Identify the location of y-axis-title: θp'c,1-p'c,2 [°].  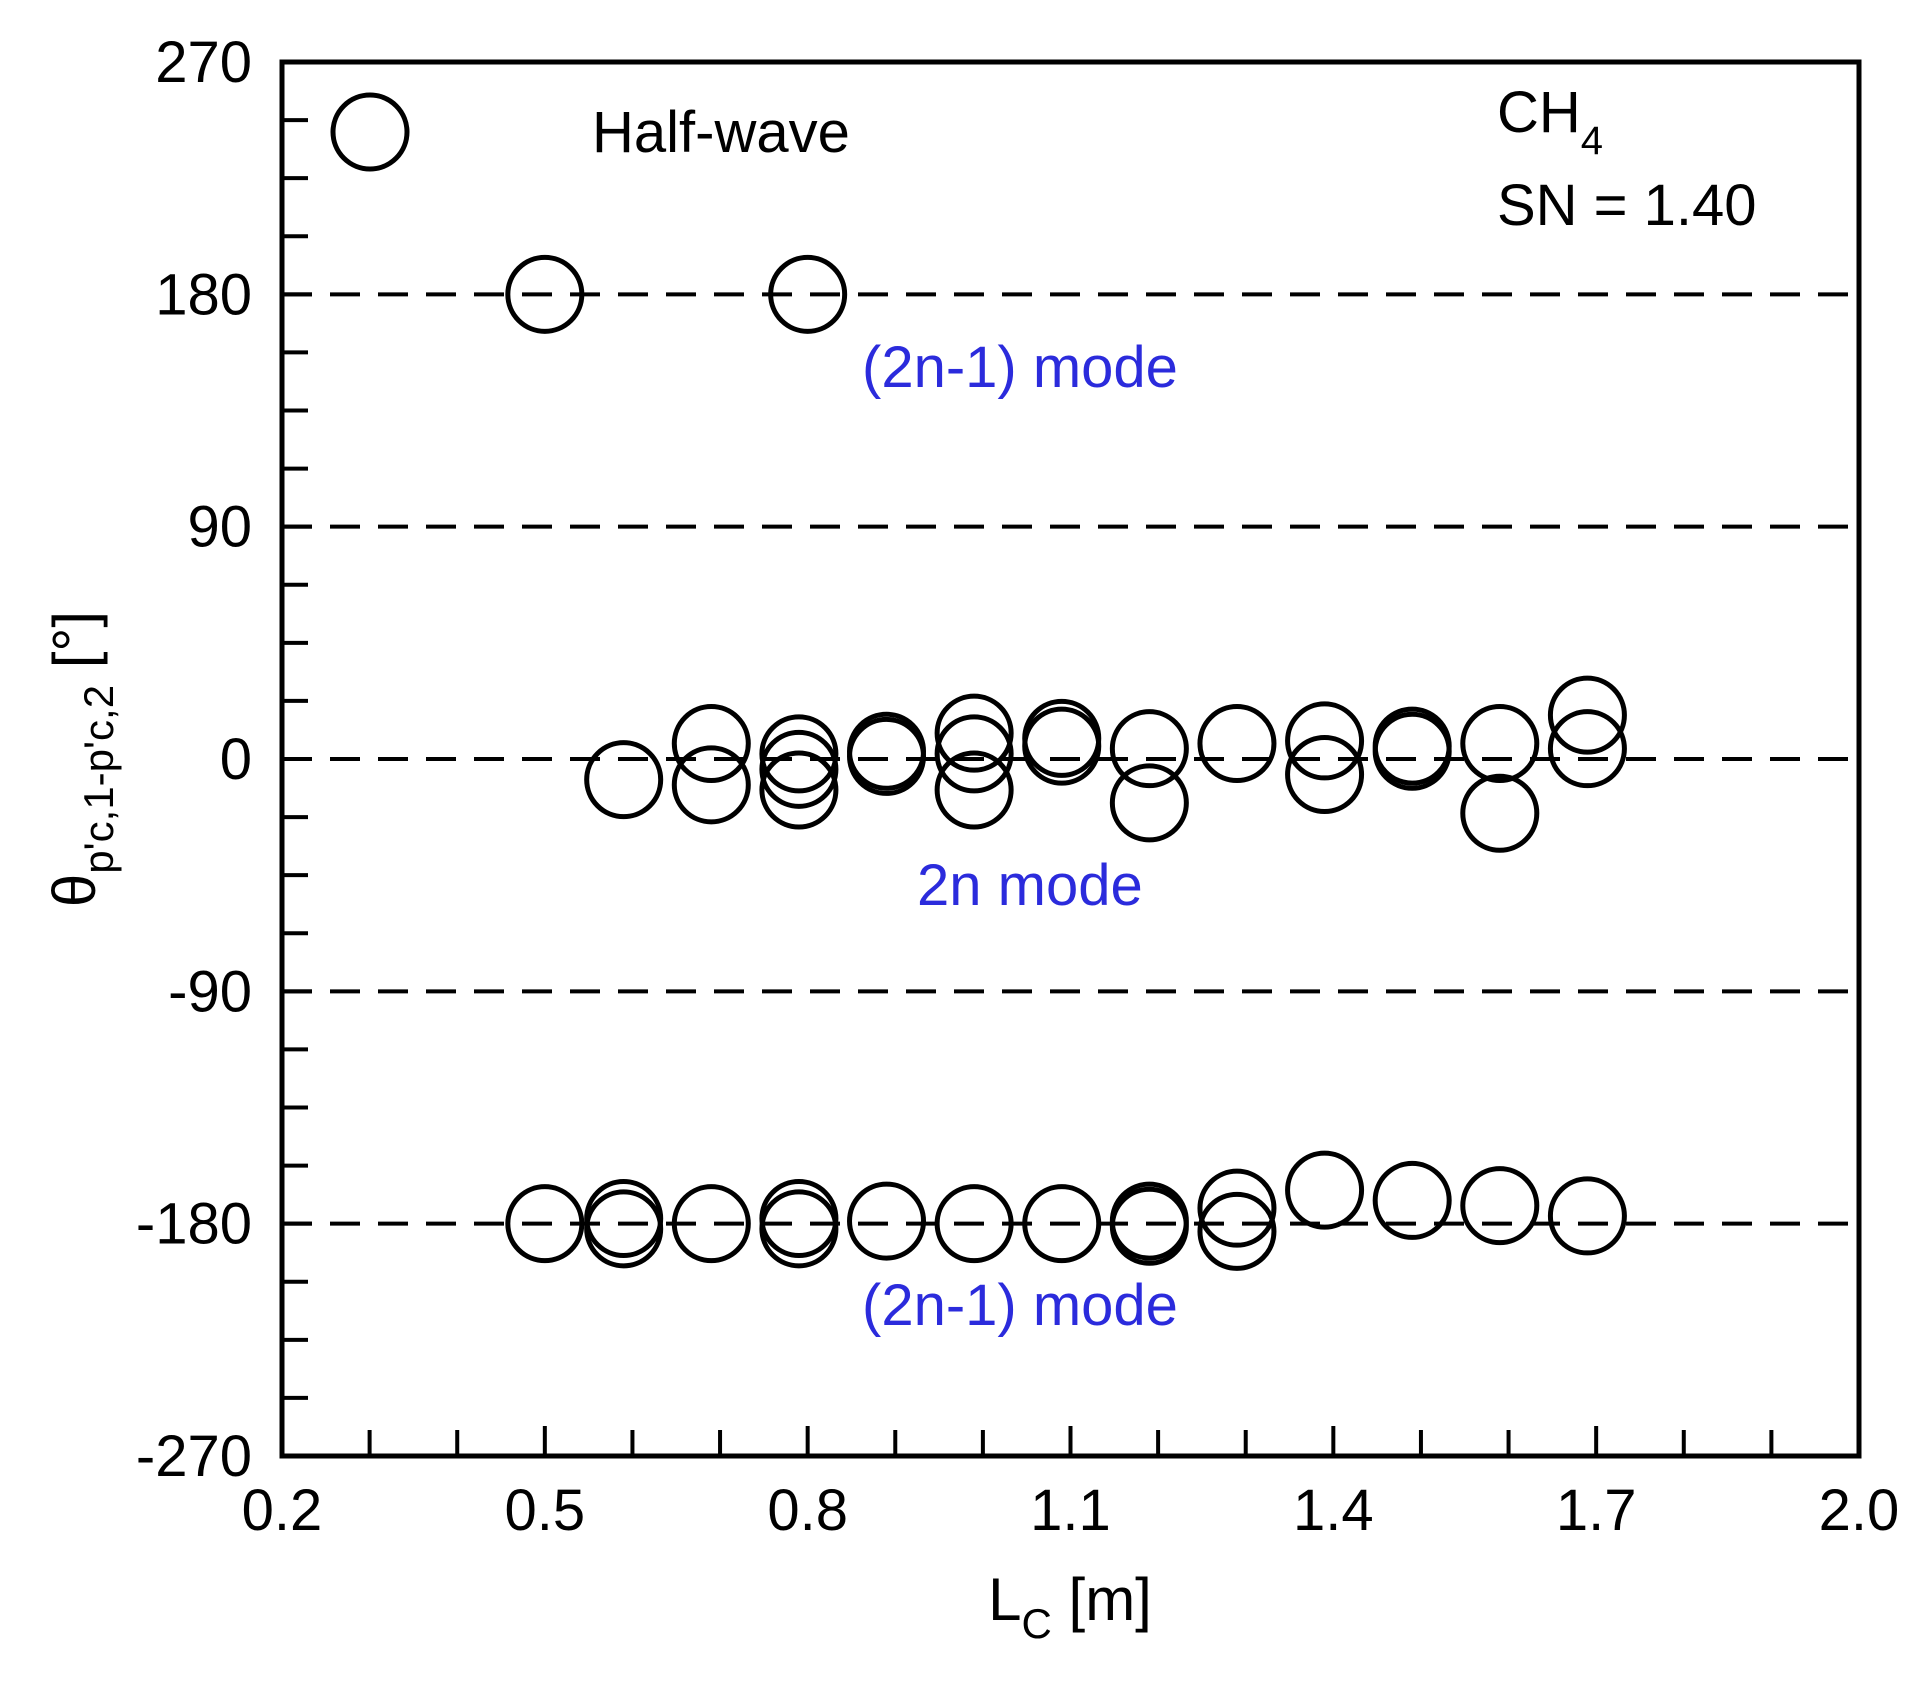
(81, 759).